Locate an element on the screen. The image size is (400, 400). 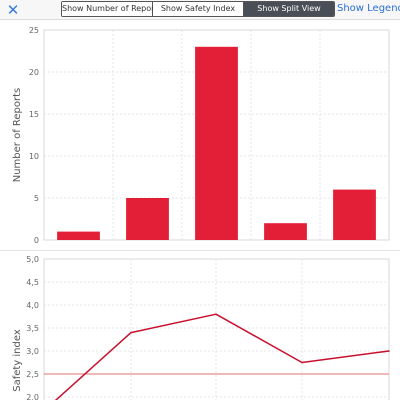
y-axis-title: Safety index is located at coordinates (17, 360).